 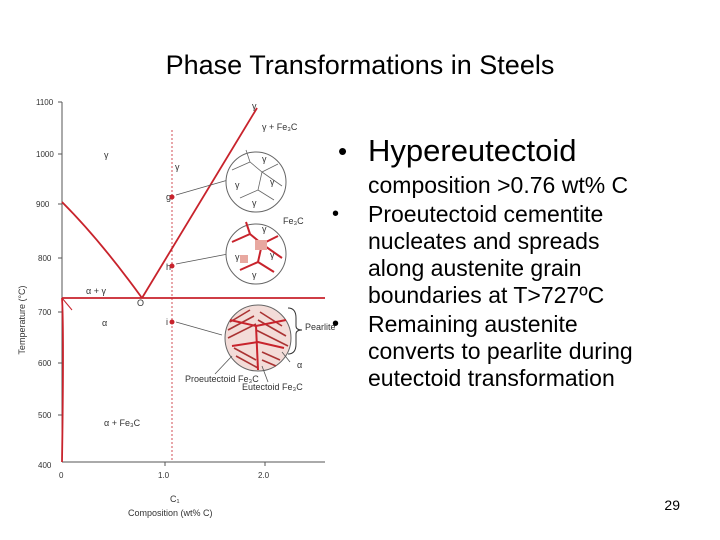 I want to click on label-fe3c-grain: Fe₃C, so click(x=293, y=221).